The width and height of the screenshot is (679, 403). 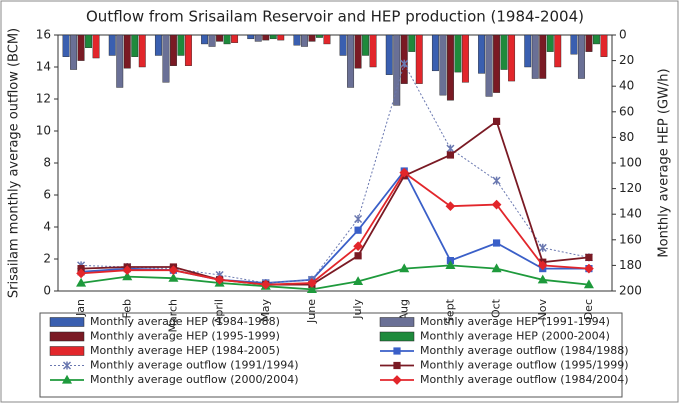 I want to click on y2-tick-label: 20, so click(x=626, y=60).